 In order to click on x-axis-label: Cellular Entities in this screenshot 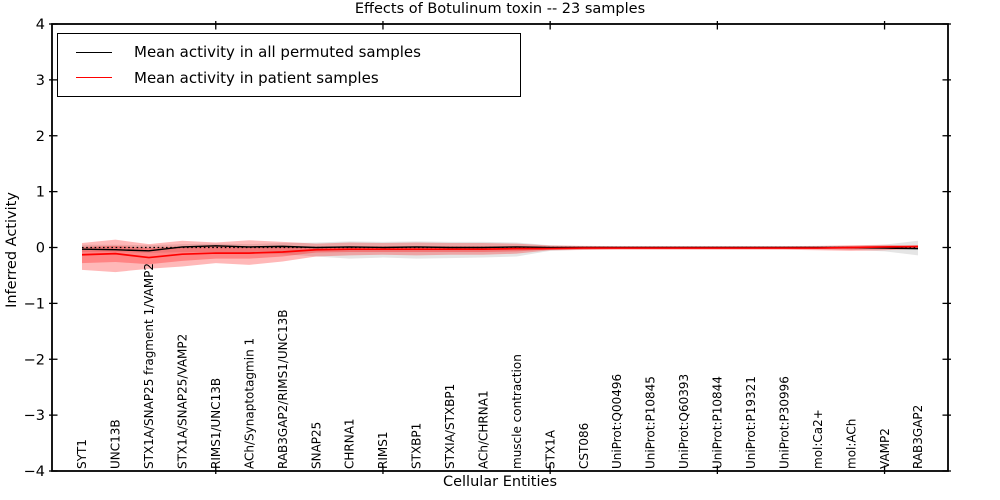, I will do `click(500, 482)`.